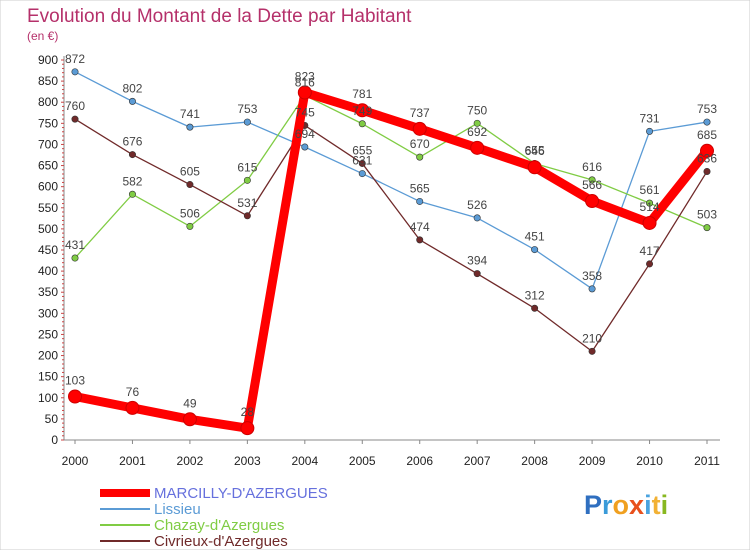 The image size is (750, 550). Describe the element at coordinates (362, 150) in the screenshot. I see `data-label: 655` at that location.